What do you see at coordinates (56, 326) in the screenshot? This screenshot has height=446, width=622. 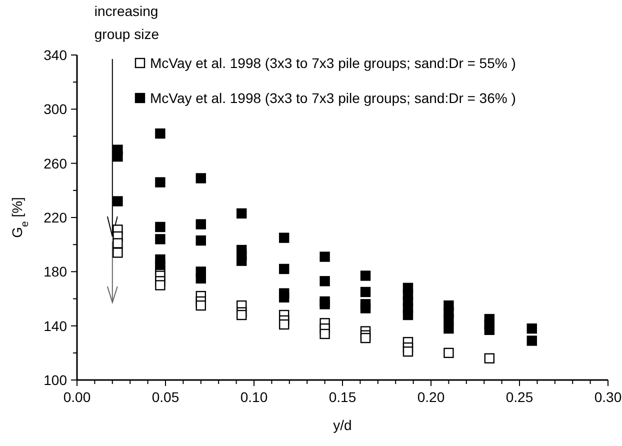 I see `y-tick-label: 140` at bounding box center [56, 326].